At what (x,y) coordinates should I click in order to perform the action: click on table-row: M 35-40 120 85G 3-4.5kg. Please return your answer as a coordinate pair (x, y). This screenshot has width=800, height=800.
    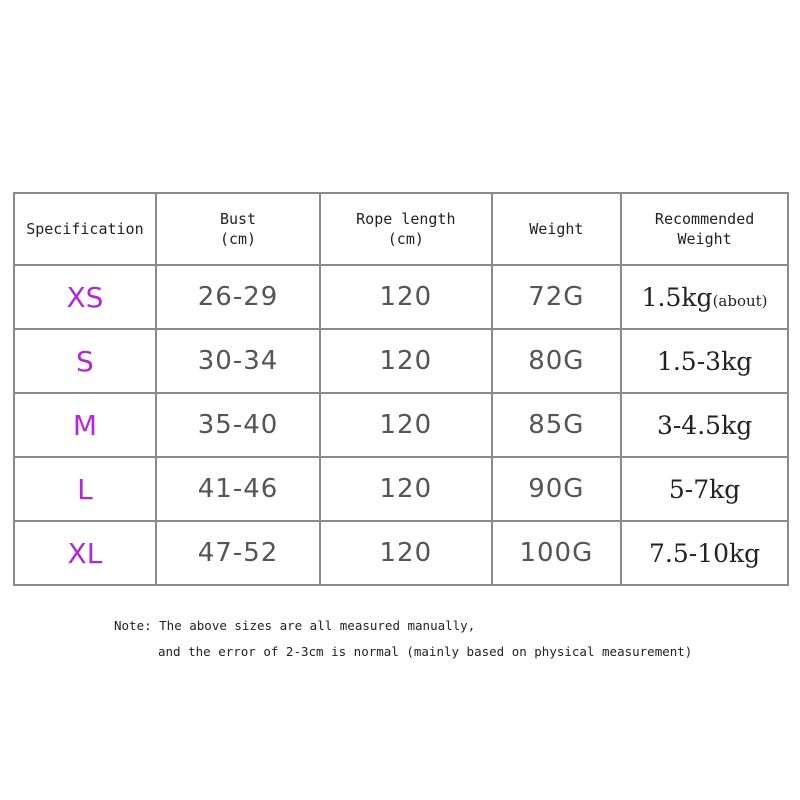
    Looking at the image, I should click on (401, 425).